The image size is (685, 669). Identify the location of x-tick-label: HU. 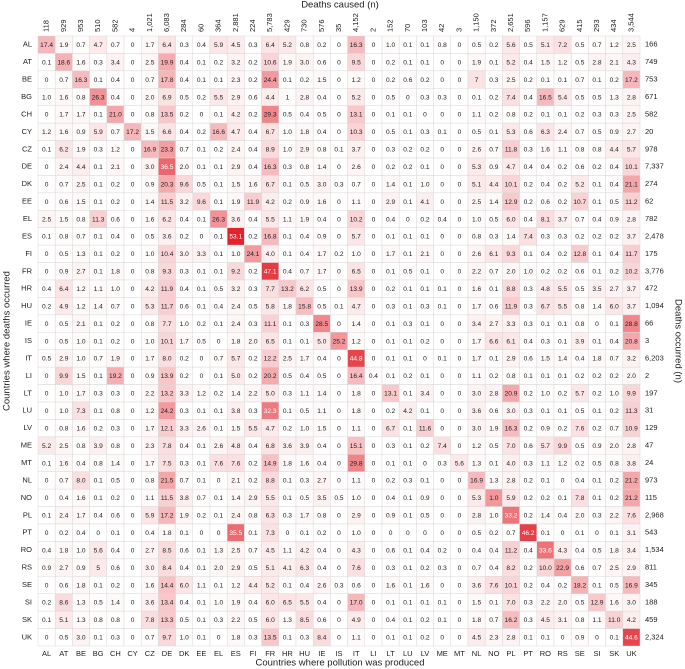
(304, 653).